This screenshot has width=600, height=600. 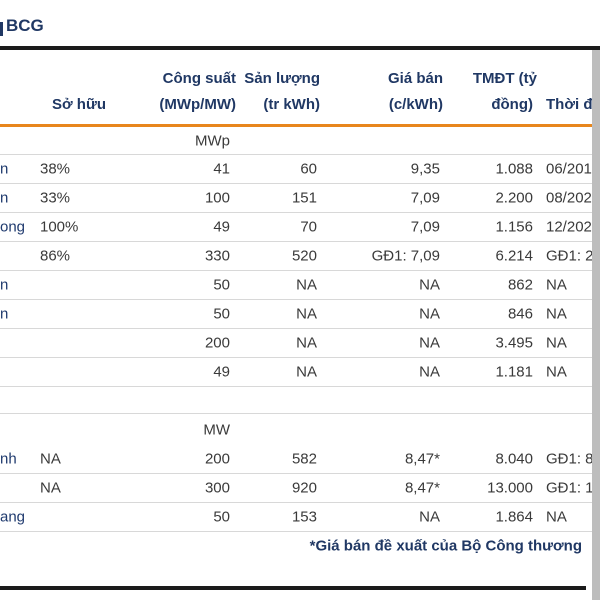 I want to click on cell-time: 08/202, so click(x=569, y=198).